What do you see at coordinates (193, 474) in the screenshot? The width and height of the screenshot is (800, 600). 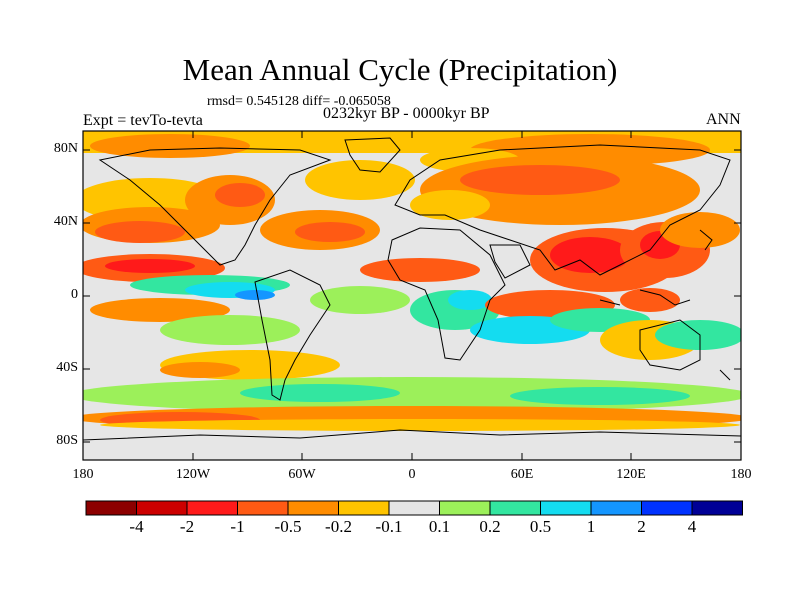 I see `x-tick-label: 120W` at bounding box center [193, 474].